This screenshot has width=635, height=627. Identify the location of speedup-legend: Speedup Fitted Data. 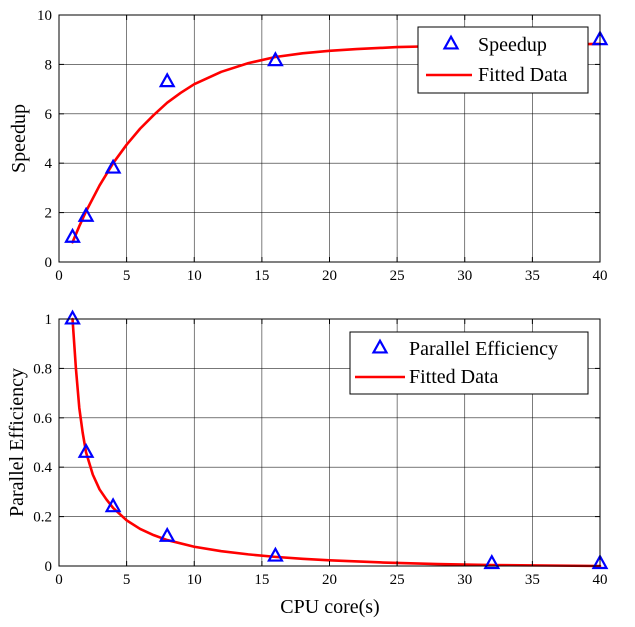
(503, 60).